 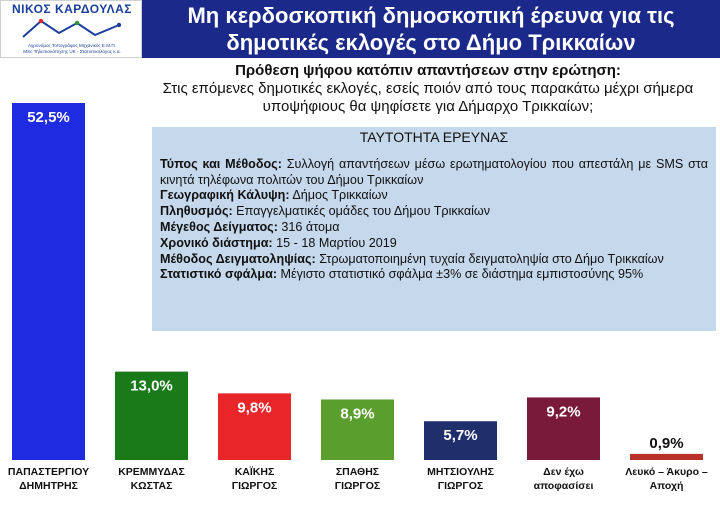 I want to click on logo-name: ΝΙΚΟΣ ΚΑΡΔΟΥΛΑΣ, so click(x=72, y=9).